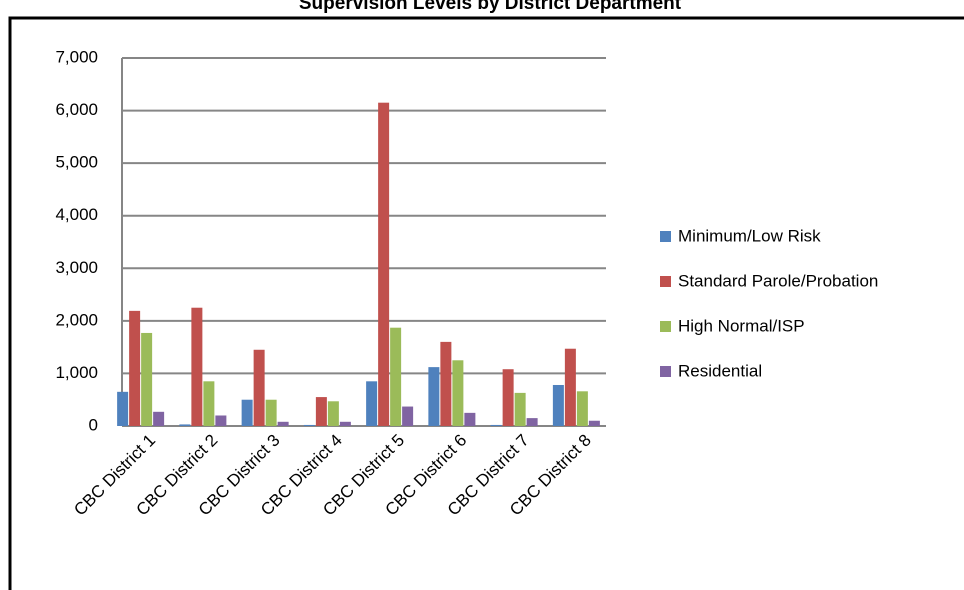  What do you see at coordinates (93, 424) in the screenshot?
I see `y-tick-label: 0` at bounding box center [93, 424].